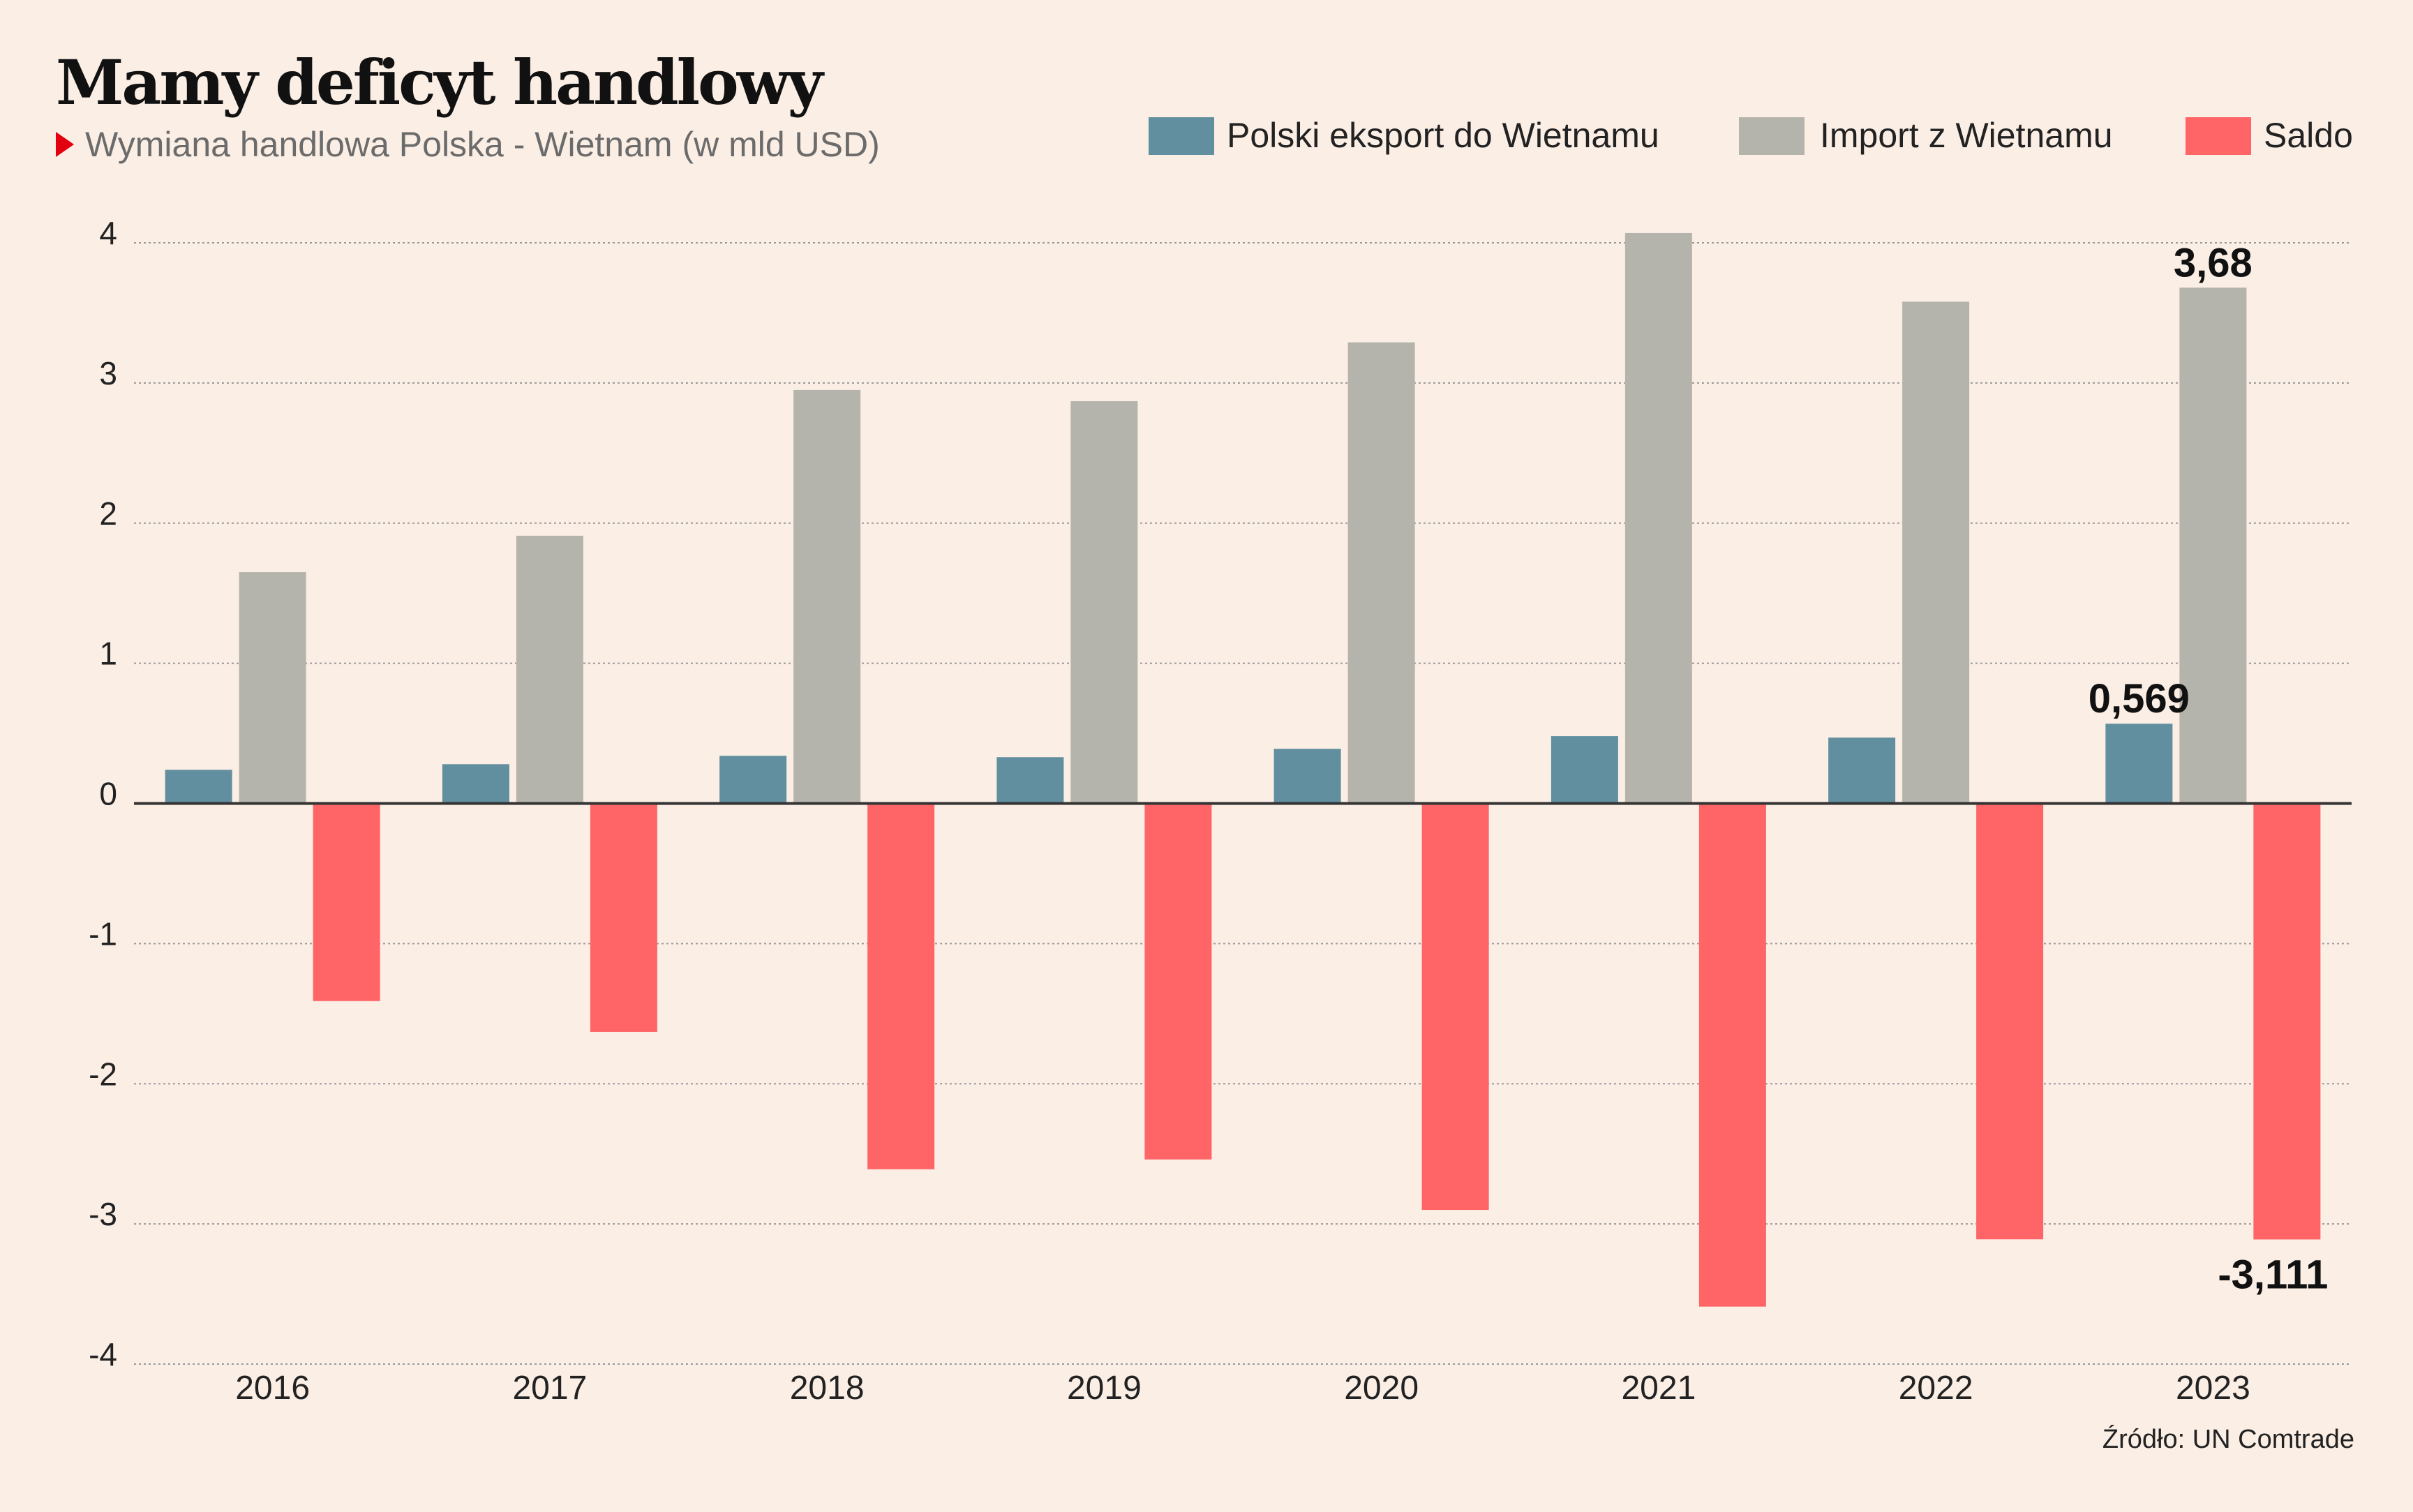  I want to click on x-tick-label: 2020, so click(1381, 1388).